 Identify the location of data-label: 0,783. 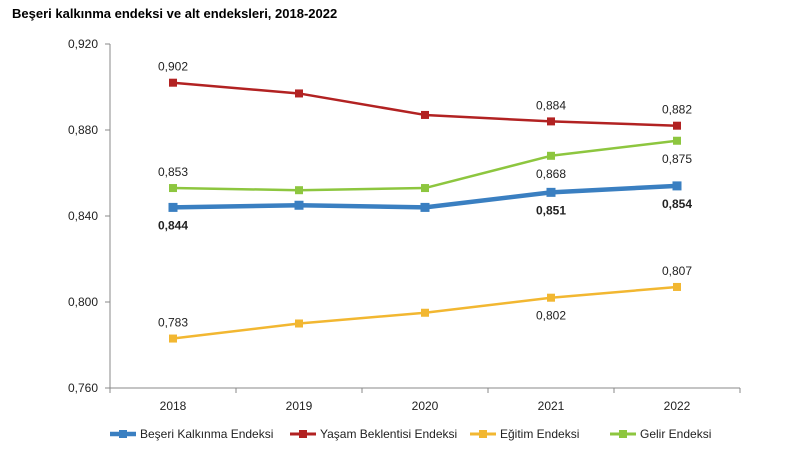
(173, 323).